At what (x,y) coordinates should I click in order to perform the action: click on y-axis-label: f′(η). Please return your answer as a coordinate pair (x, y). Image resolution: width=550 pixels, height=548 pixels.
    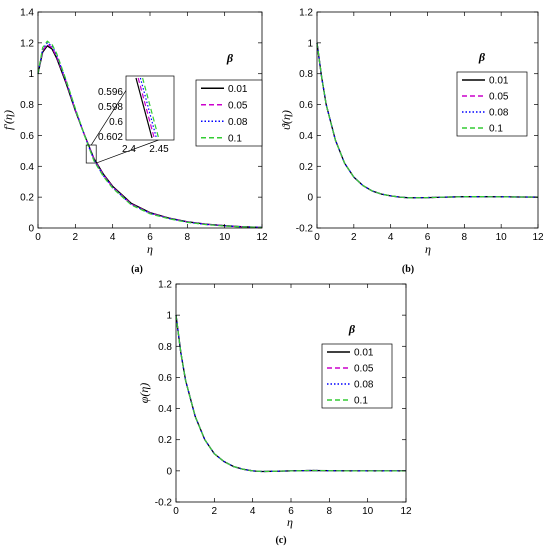
    Looking at the image, I should click on (8, 120).